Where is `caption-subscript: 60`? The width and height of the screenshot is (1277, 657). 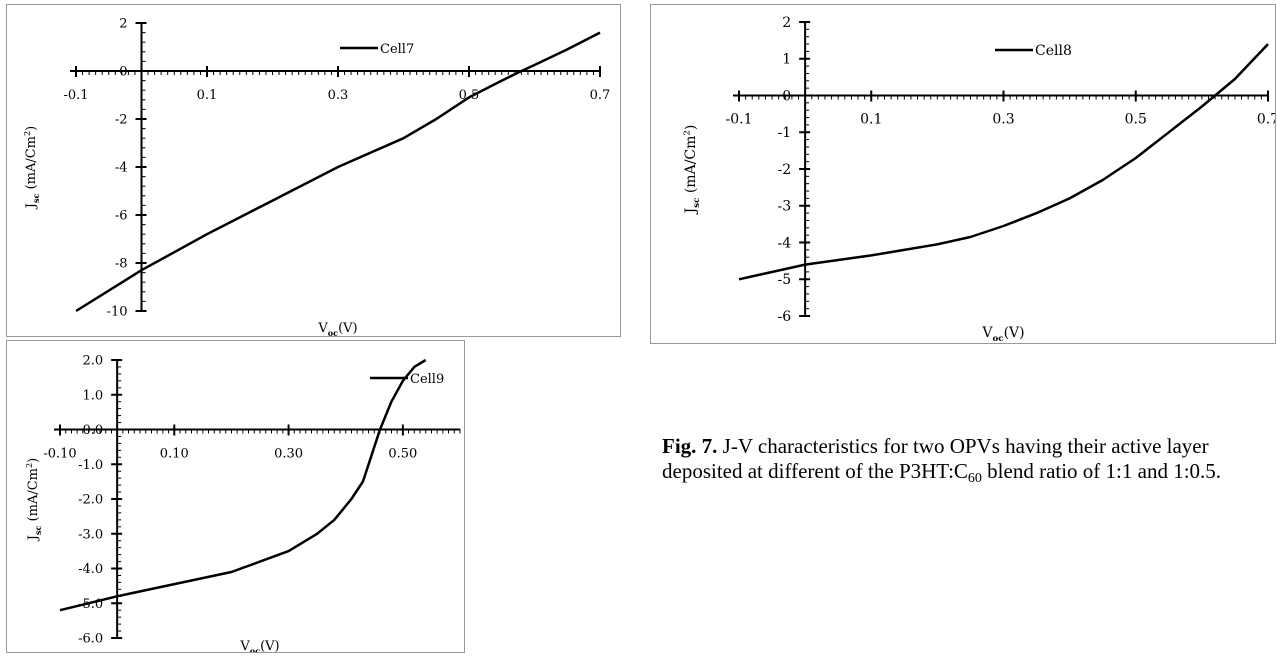
caption-subscript: 60 is located at coordinates (974, 478).